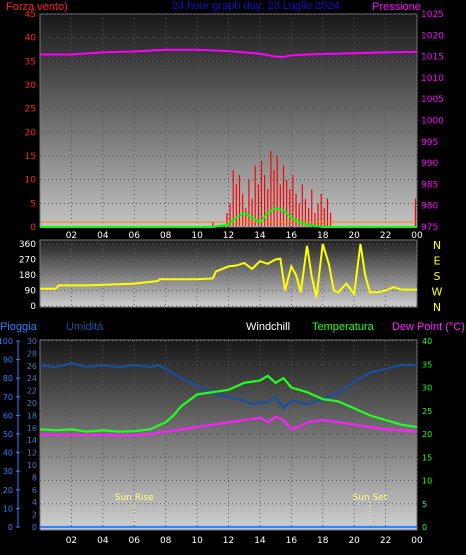 The image size is (466, 555). I want to click on pressure-tick-label: 1020, so click(432, 36).